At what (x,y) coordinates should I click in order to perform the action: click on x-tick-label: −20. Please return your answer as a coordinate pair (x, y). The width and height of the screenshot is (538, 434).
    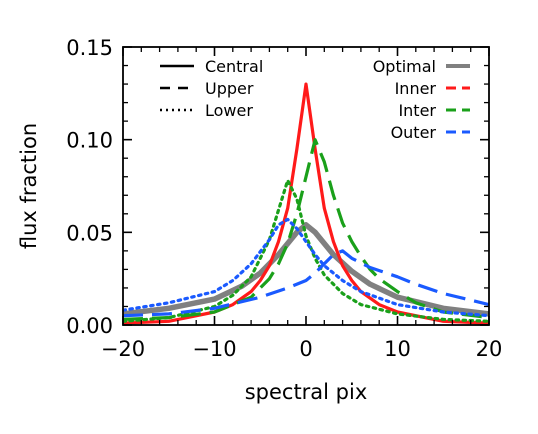
    Looking at the image, I should click on (123, 349).